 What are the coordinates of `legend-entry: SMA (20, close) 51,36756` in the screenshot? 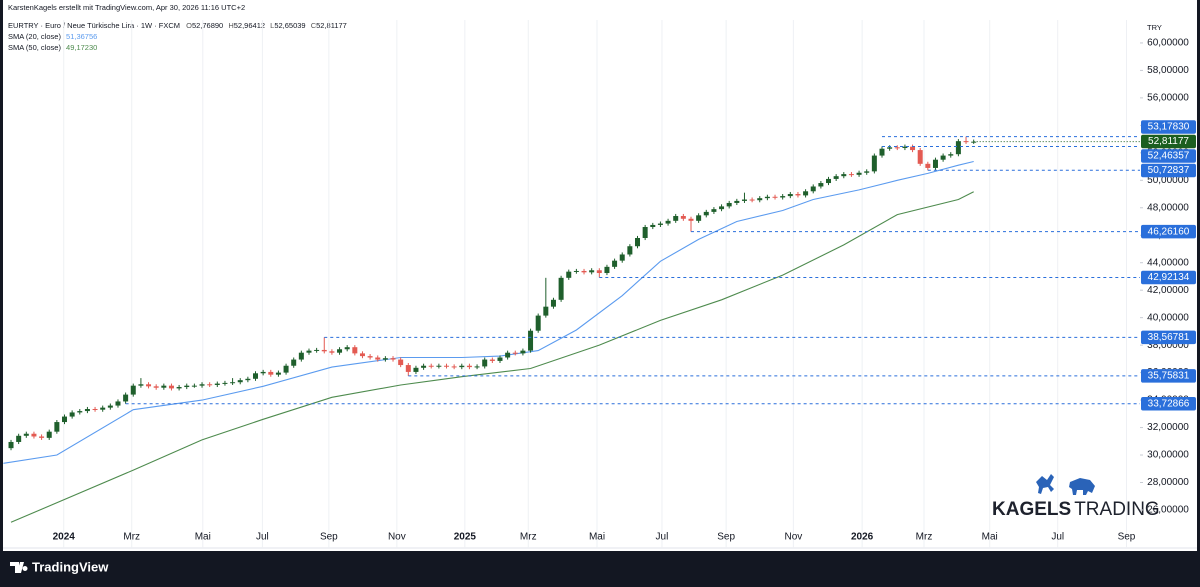 It's located at (52, 36).